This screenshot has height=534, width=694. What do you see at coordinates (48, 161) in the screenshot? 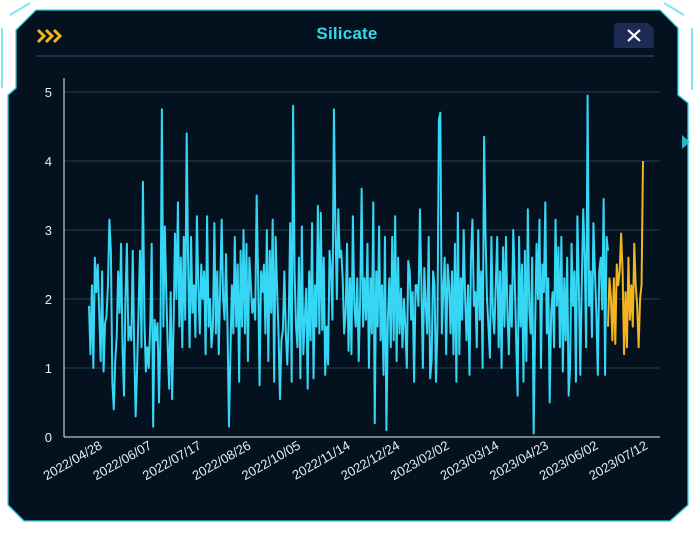
I see `y-tick-label: 4` at bounding box center [48, 161].